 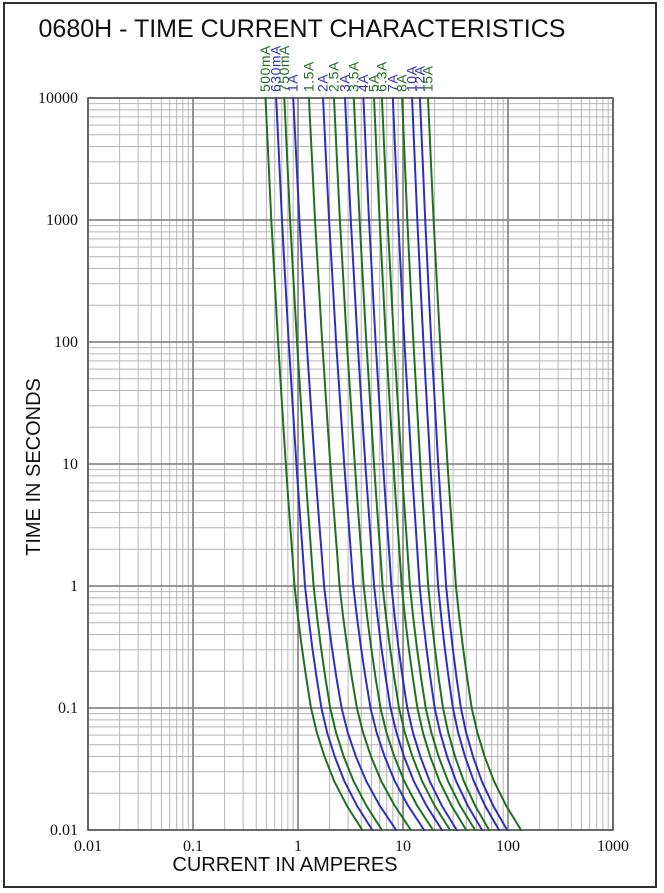 I want to click on curve-15A, so click(x=474, y=464).